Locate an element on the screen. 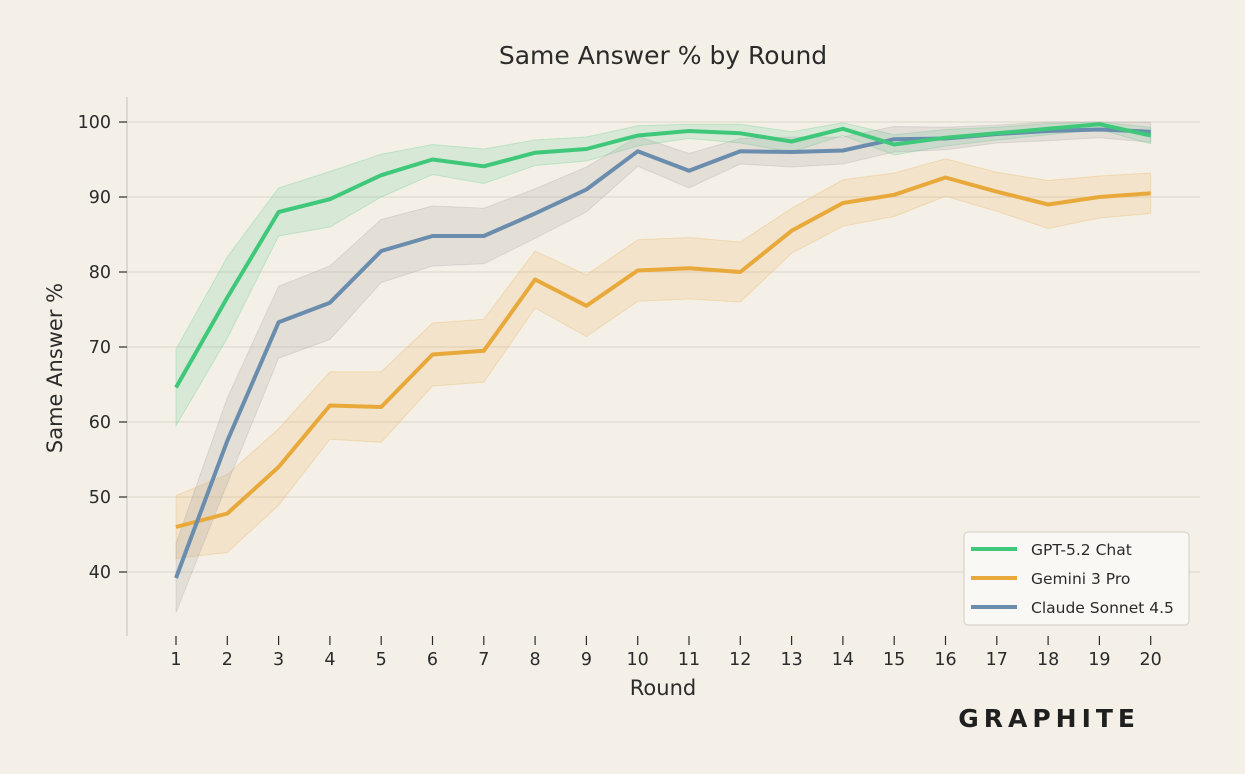  legend-label-0: GPT-5.2 Chat is located at coordinates (1081, 550).